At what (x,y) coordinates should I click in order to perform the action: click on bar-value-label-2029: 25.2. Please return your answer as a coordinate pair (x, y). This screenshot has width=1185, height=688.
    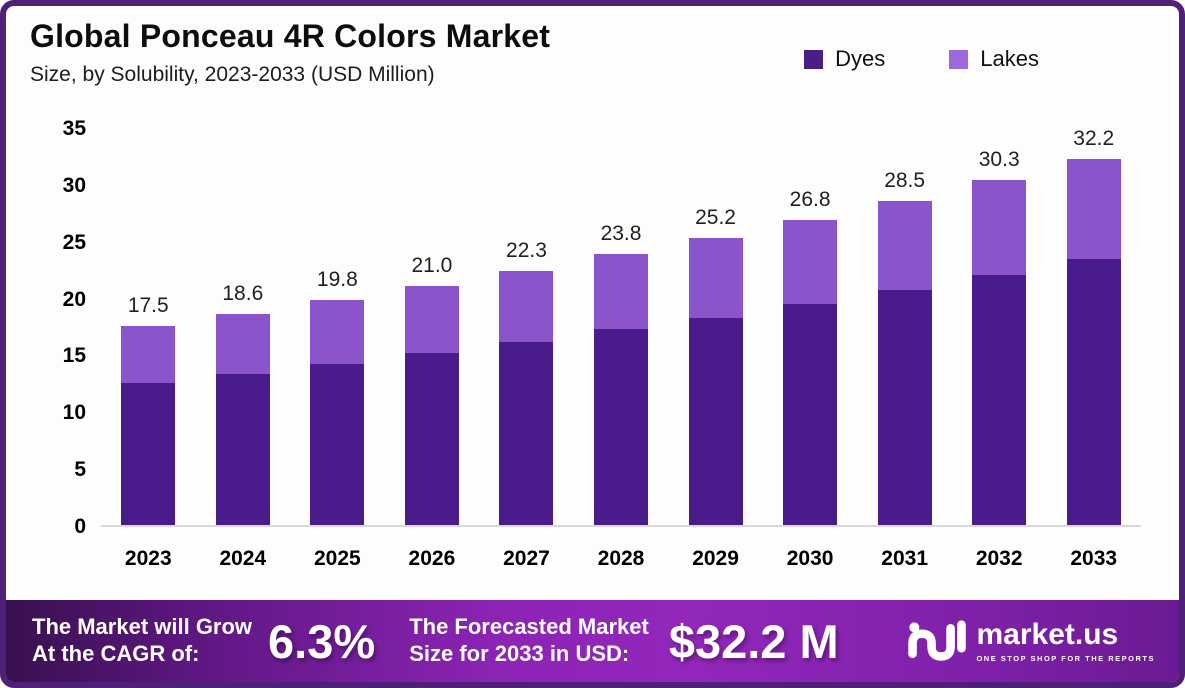
    Looking at the image, I should click on (715, 218).